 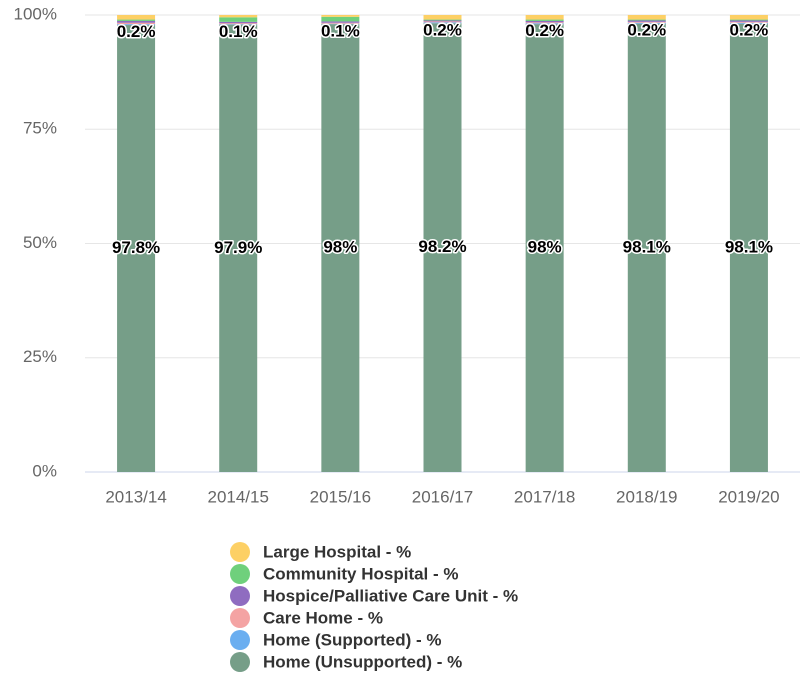 What do you see at coordinates (390, 595) in the screenshot?
I see `legend-label: Hospice/Palliative Care Unit - %` at bounding box center [390, 595].